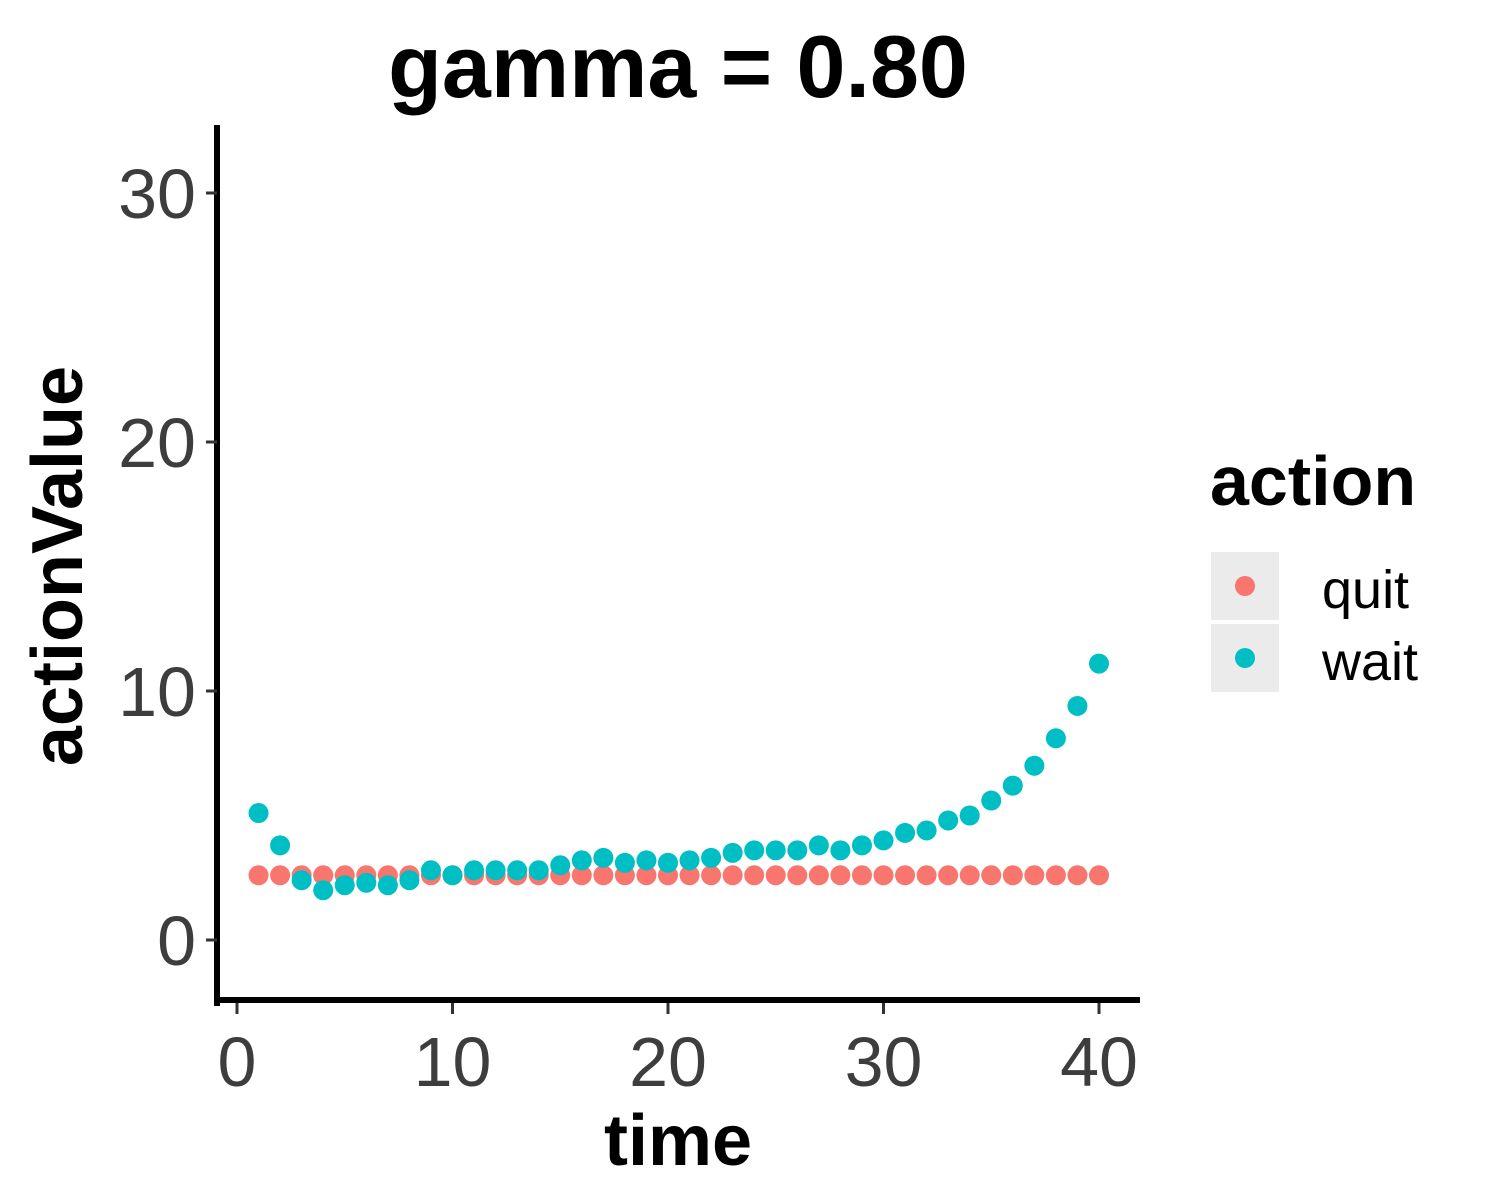 Image resolution: width=1500 pixels, height=1200 pixels. Describe the element at coordinates (1369, 662) in the screenshot. I see `legend-label-wait: wait` at that location.